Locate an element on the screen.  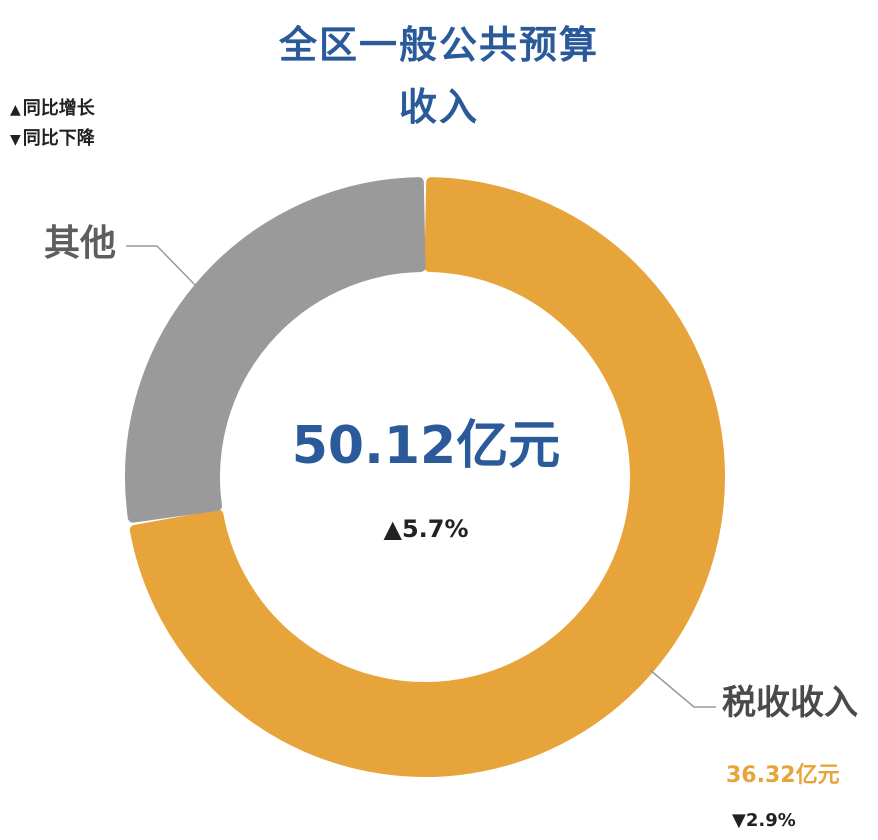
legend-decrease: ▼ 同比下降 is located at coordinates (52, 141).